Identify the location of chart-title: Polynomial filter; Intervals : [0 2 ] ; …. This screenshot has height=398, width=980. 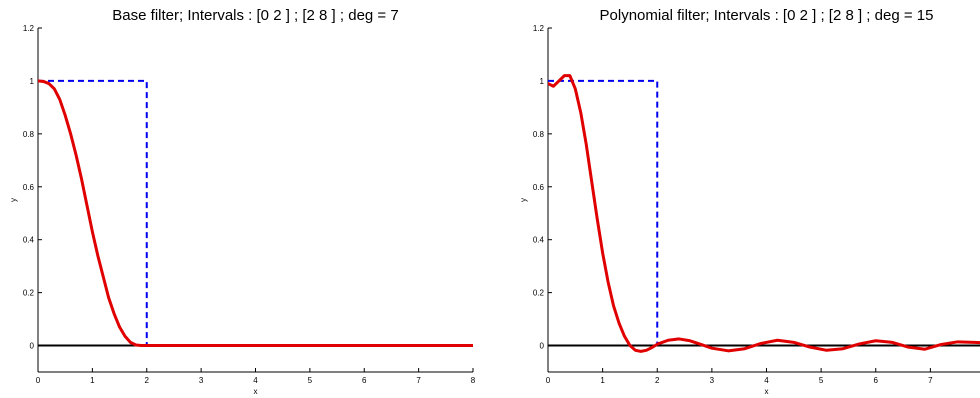
(767, 15).